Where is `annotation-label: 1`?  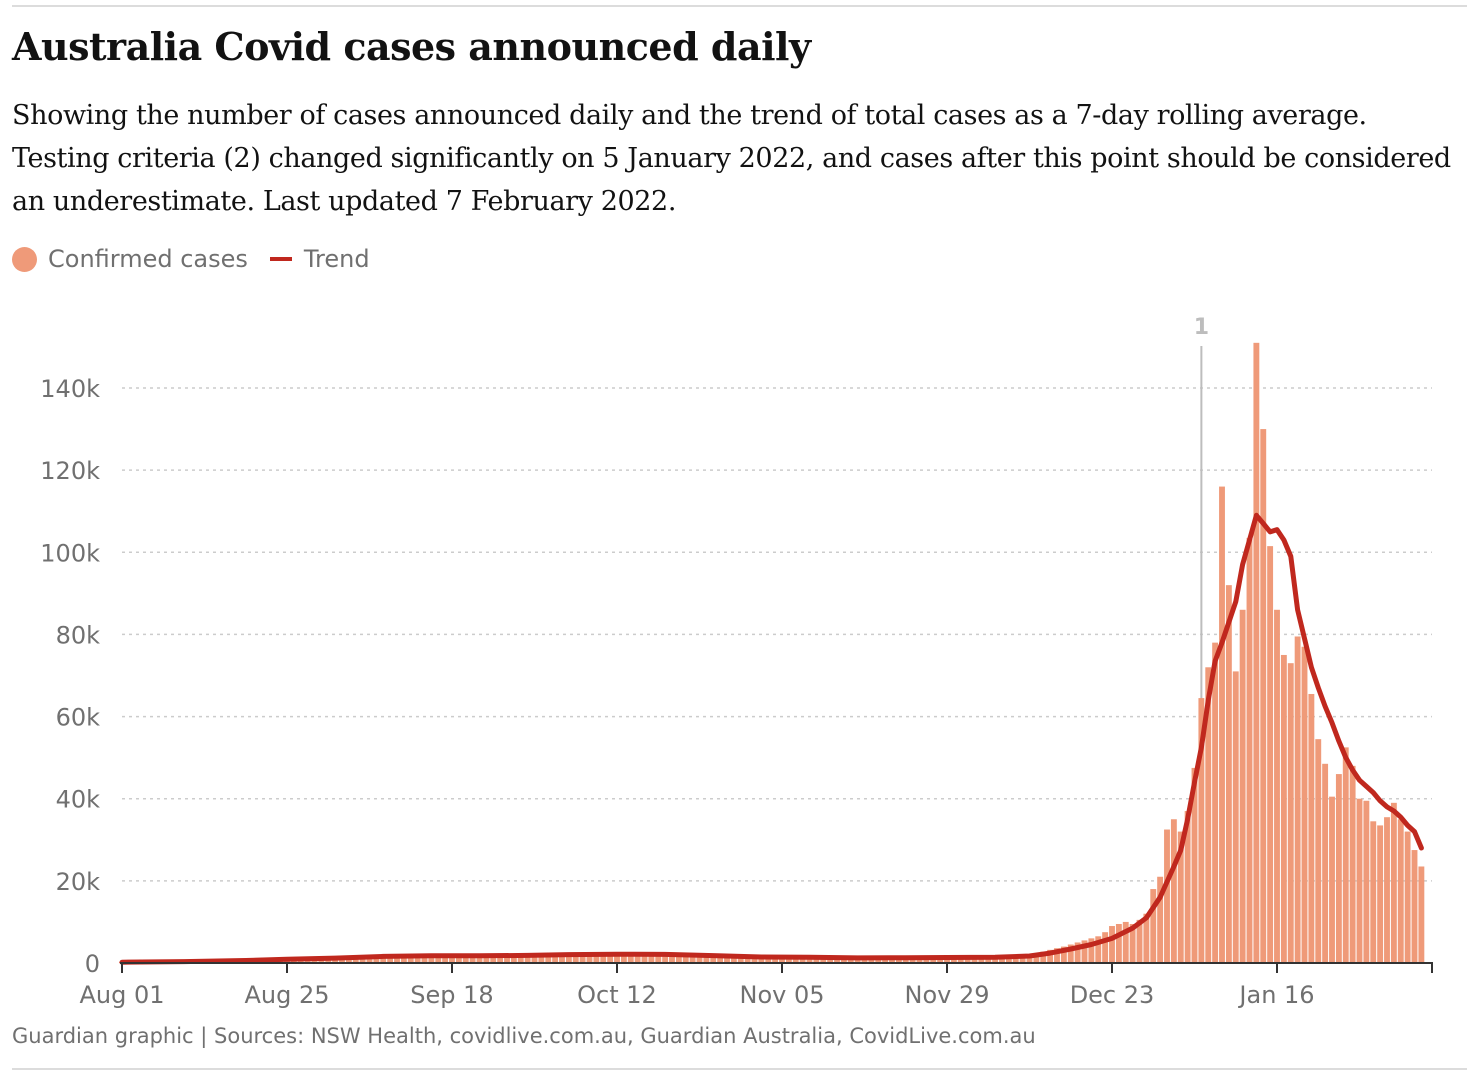 annotation-label: 1 is located at coordinates (1201, 327).